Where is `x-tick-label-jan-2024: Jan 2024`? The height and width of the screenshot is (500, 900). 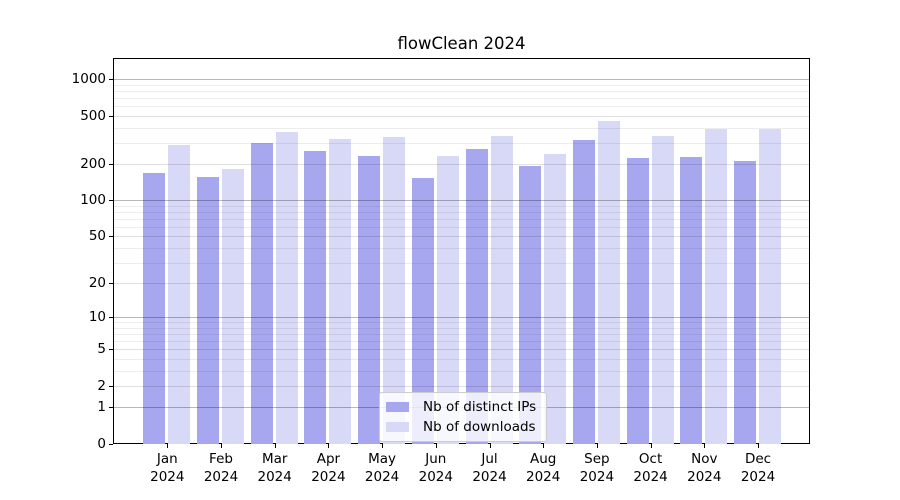
x-tick-label-jan-2024: Jan 2024 is located at coordinates (167, 468).